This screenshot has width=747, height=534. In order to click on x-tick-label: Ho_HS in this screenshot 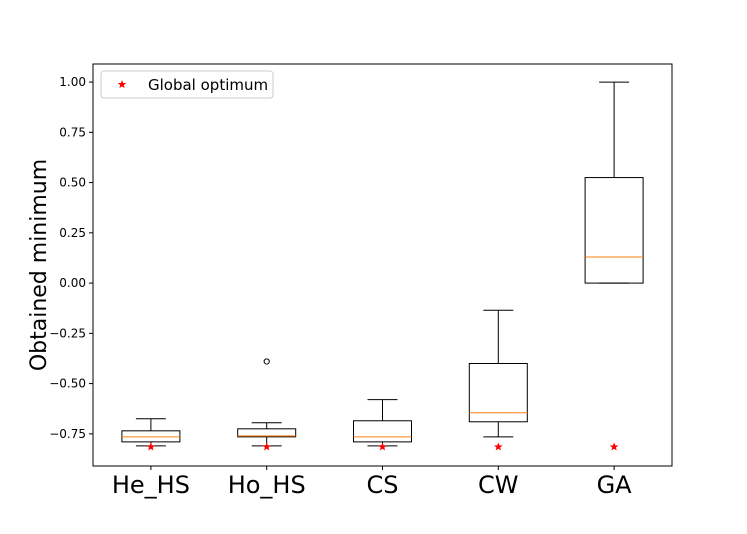, I will do `click(267, 485)`.